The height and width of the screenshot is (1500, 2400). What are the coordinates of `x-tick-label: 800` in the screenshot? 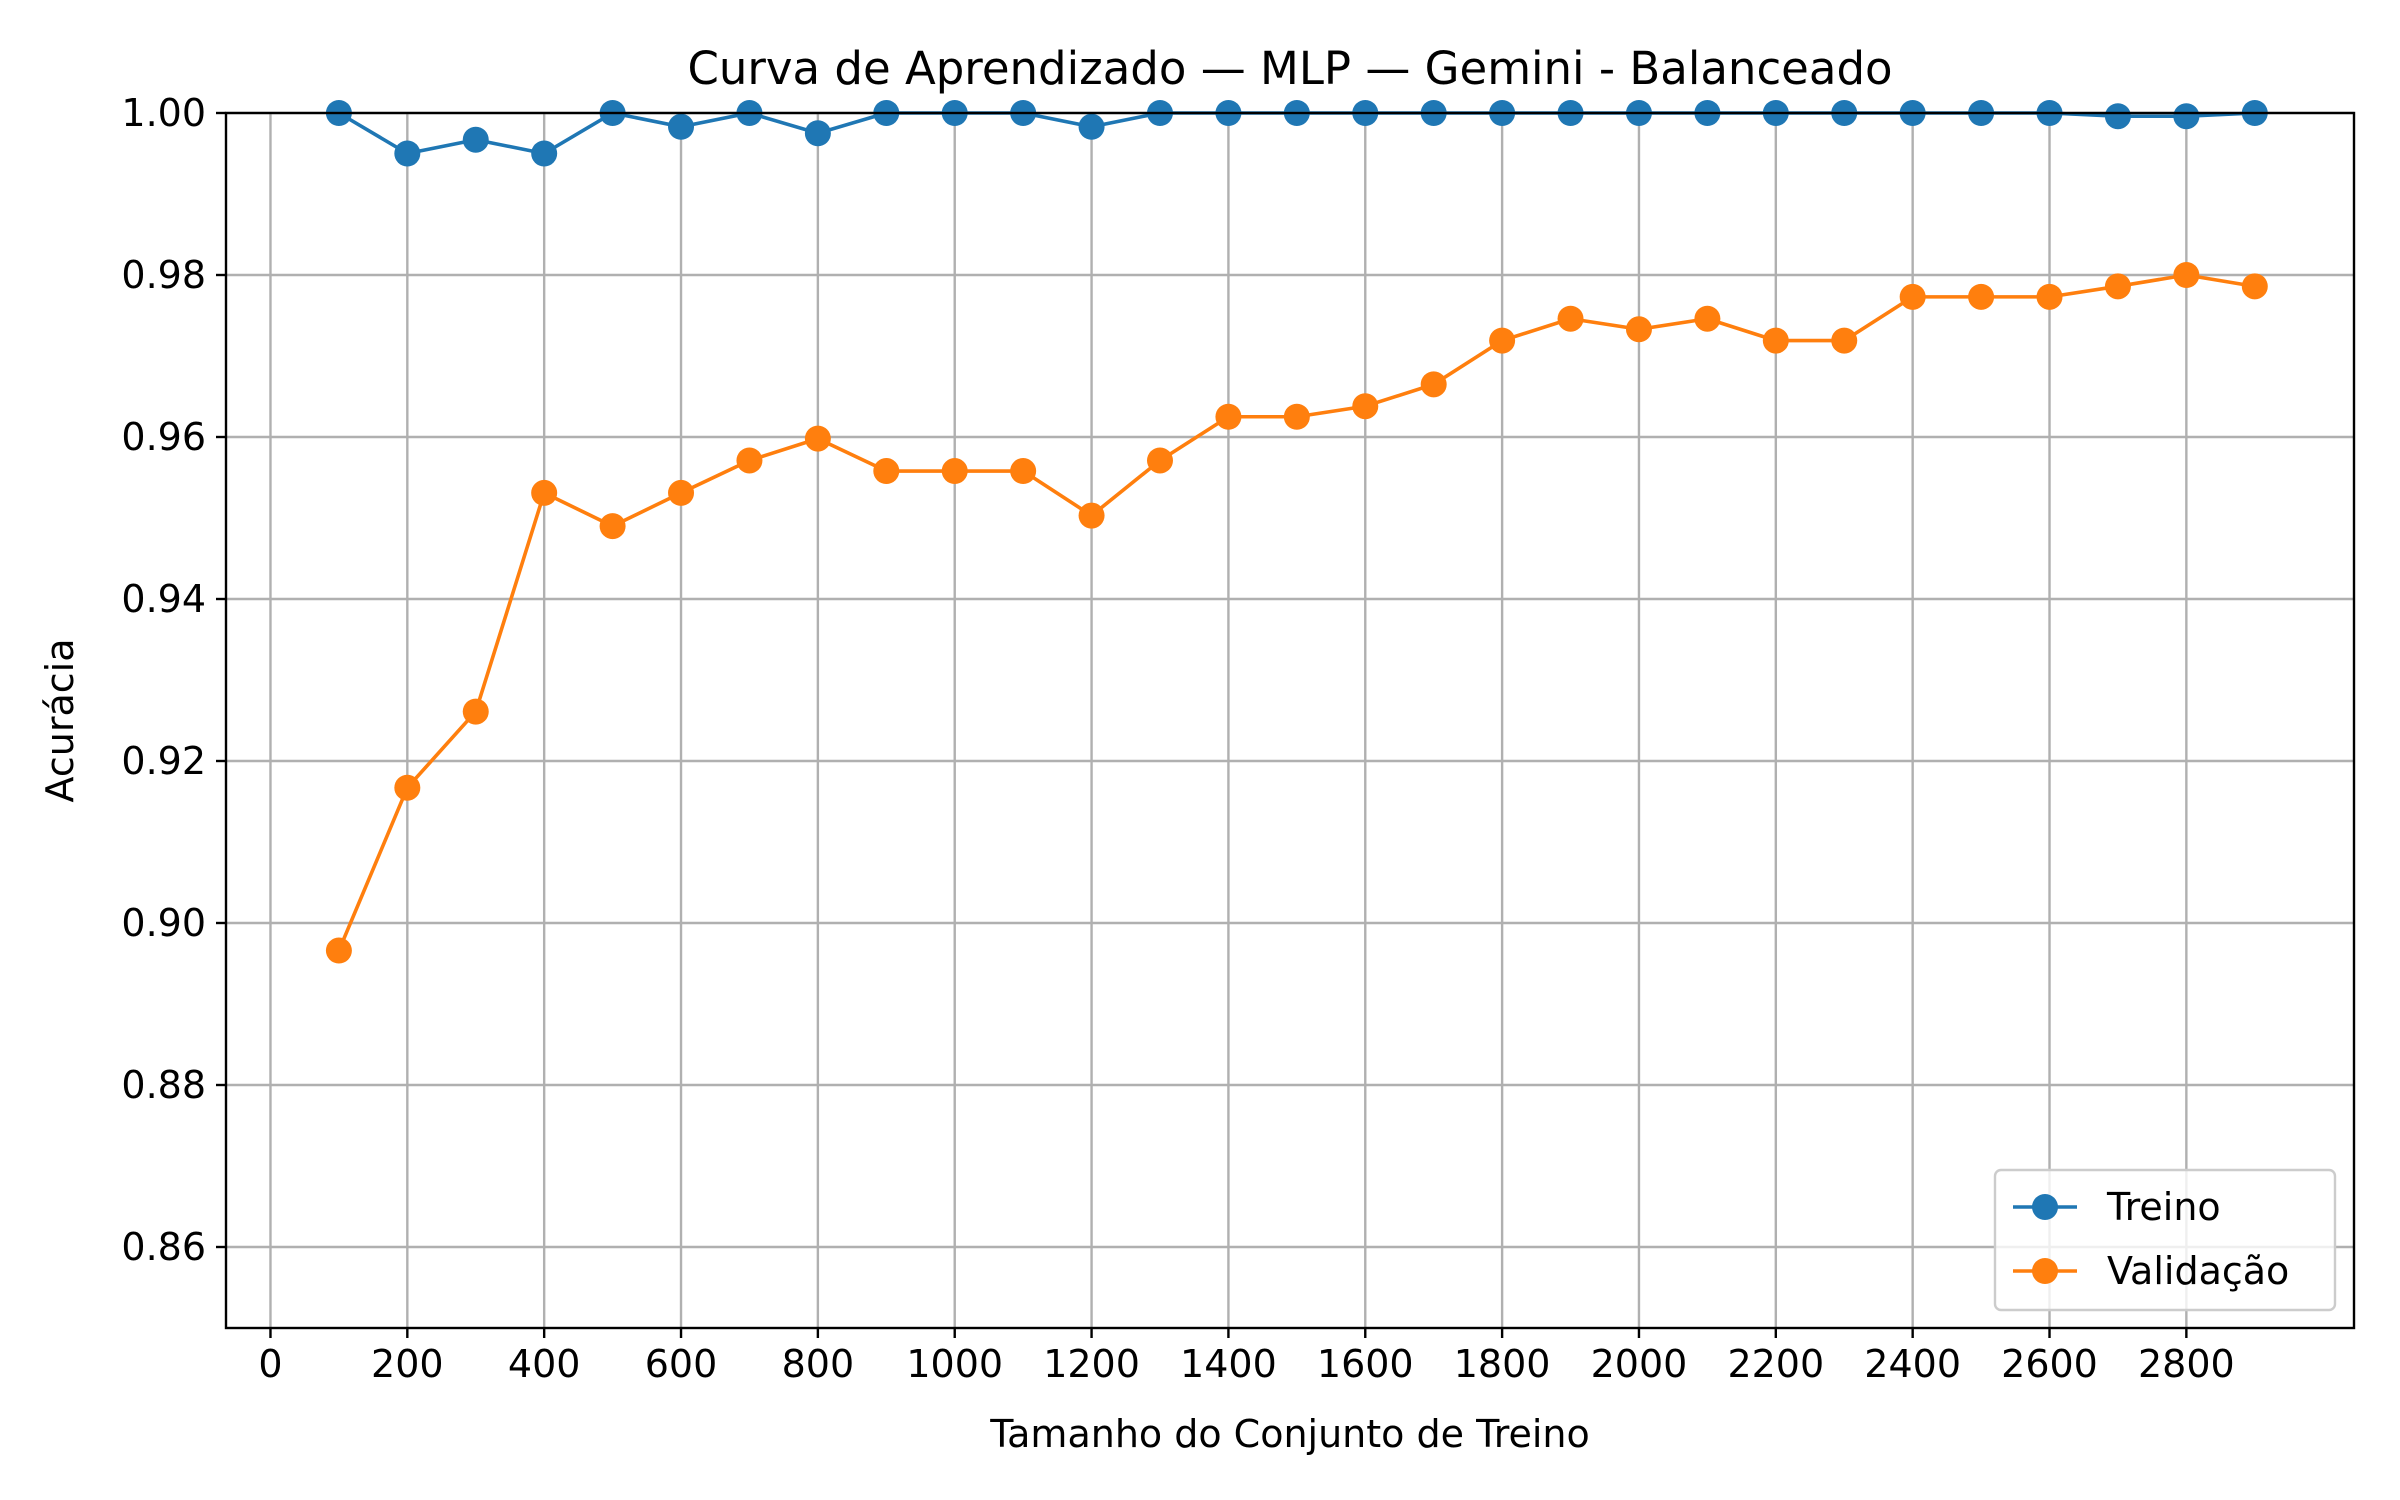 It's located at (818, 1364).